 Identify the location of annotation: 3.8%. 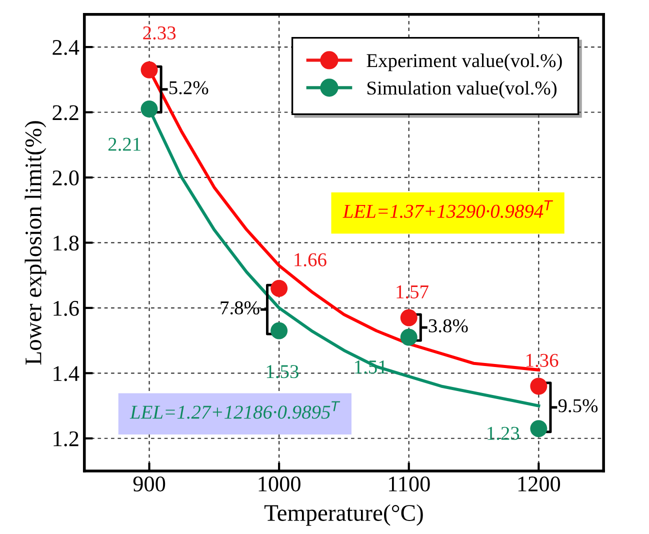
(448, 325).